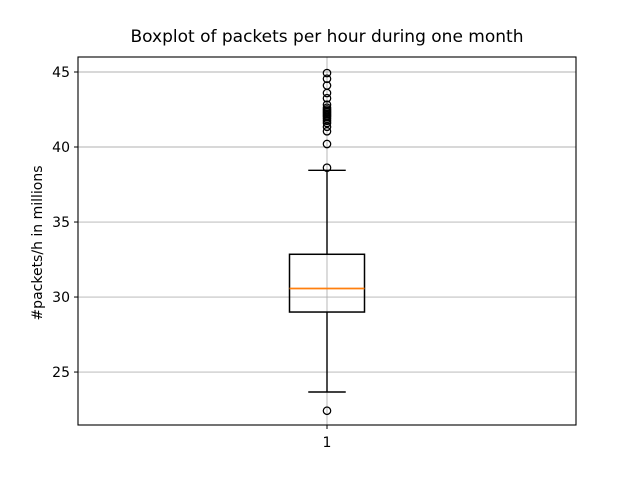 This screenshot has height=480, width=640. Describe the element at coordinates (61, 298) in the screenshot. I see `y-tick-label: 30` at that location.